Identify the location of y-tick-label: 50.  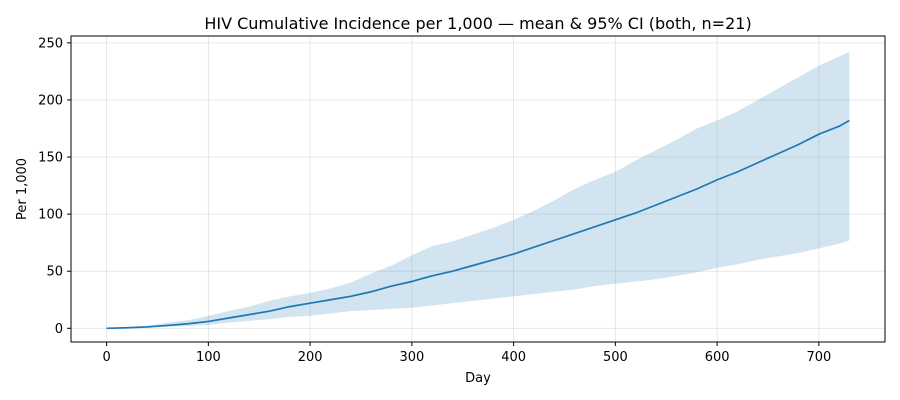
(54, 272).